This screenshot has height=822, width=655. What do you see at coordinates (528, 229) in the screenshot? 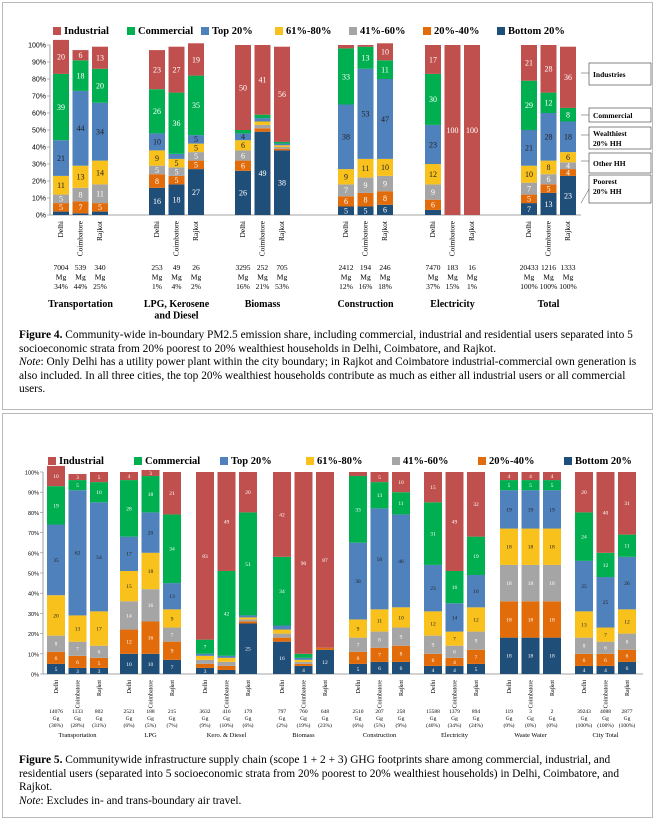
I see `city-label: Delhi` at bounding box center [528, 229].